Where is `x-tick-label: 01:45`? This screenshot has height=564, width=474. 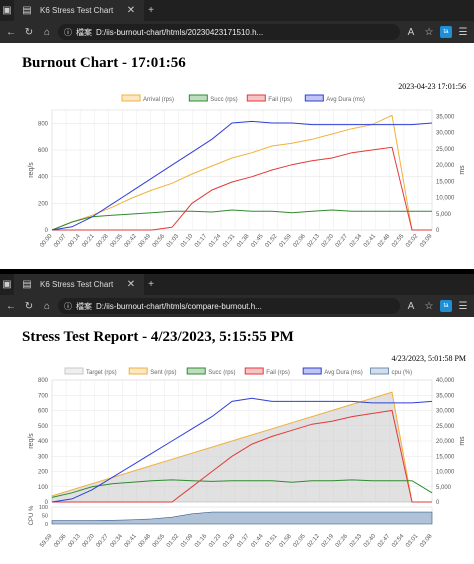
x-tick-label: 01:45 is located at coordinates (257, 241).